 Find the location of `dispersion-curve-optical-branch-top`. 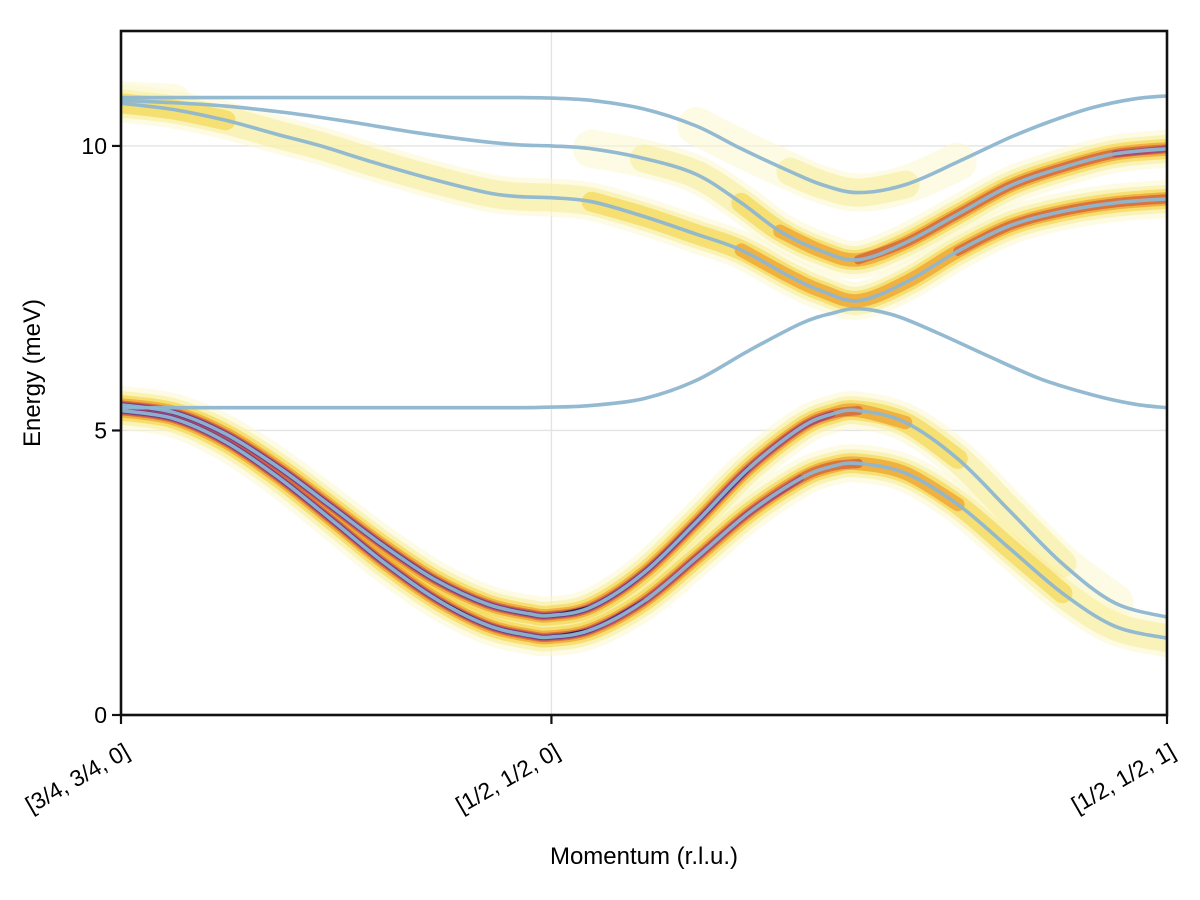

dispersion-curve-optical-branch-top is located at coordinates (644, 144).